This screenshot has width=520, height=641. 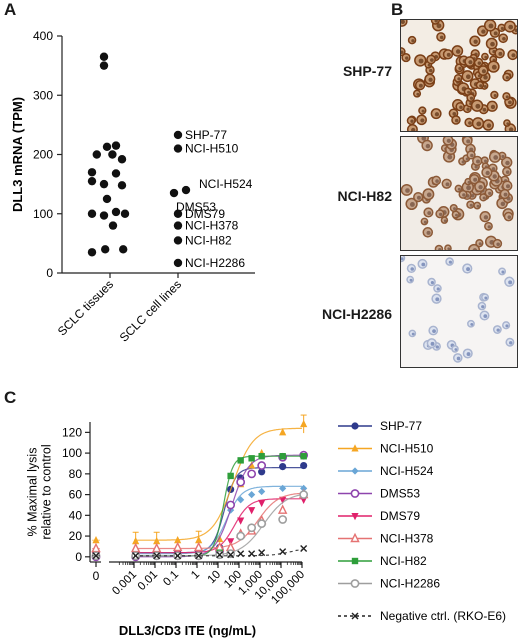 I want to click on y-tick-label-400: 400, so click(x=43, y=36).